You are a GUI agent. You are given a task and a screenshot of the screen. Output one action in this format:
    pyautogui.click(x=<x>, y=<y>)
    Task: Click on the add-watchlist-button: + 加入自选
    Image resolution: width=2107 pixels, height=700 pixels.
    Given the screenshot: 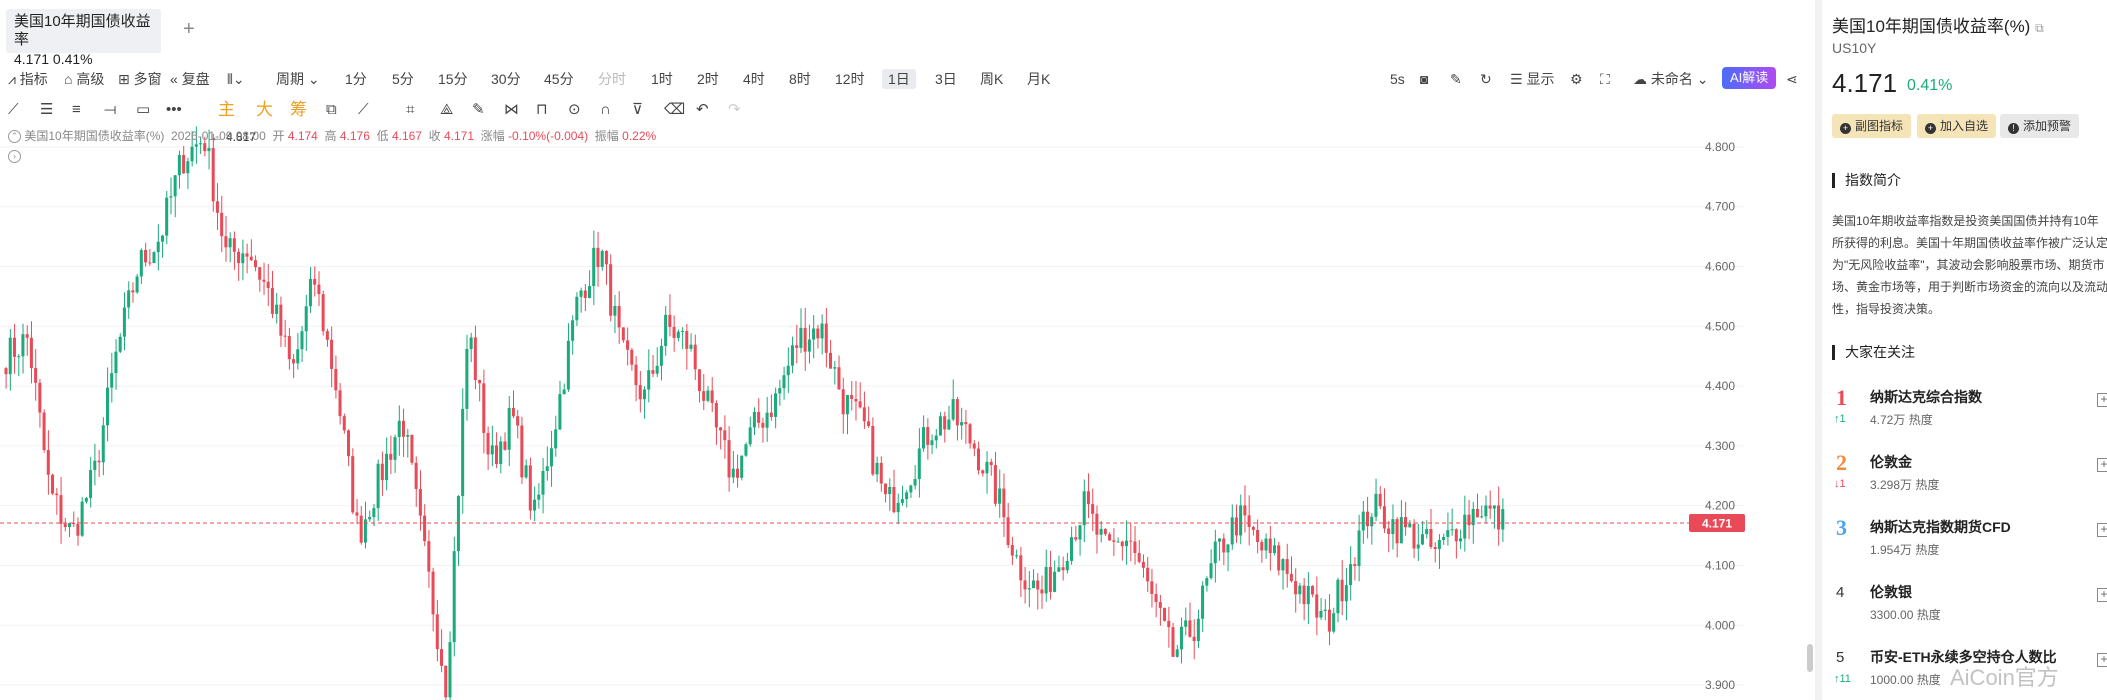 What is the action you would take?
    pyautogui.click(x=1957, y=126)
    